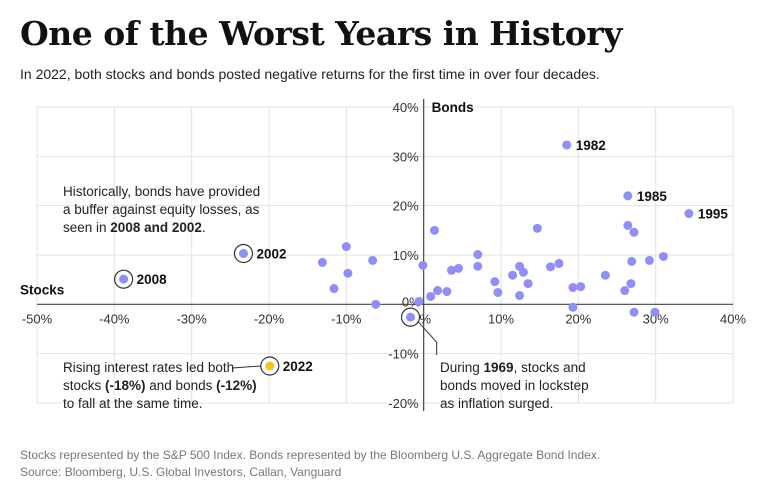 Image resolution: width=768 pixels, height=495 pixels. What do you see at coordinates (462, 367) in the screenshot?
I see `annotation-text: During` at bounding box center [462, 367].